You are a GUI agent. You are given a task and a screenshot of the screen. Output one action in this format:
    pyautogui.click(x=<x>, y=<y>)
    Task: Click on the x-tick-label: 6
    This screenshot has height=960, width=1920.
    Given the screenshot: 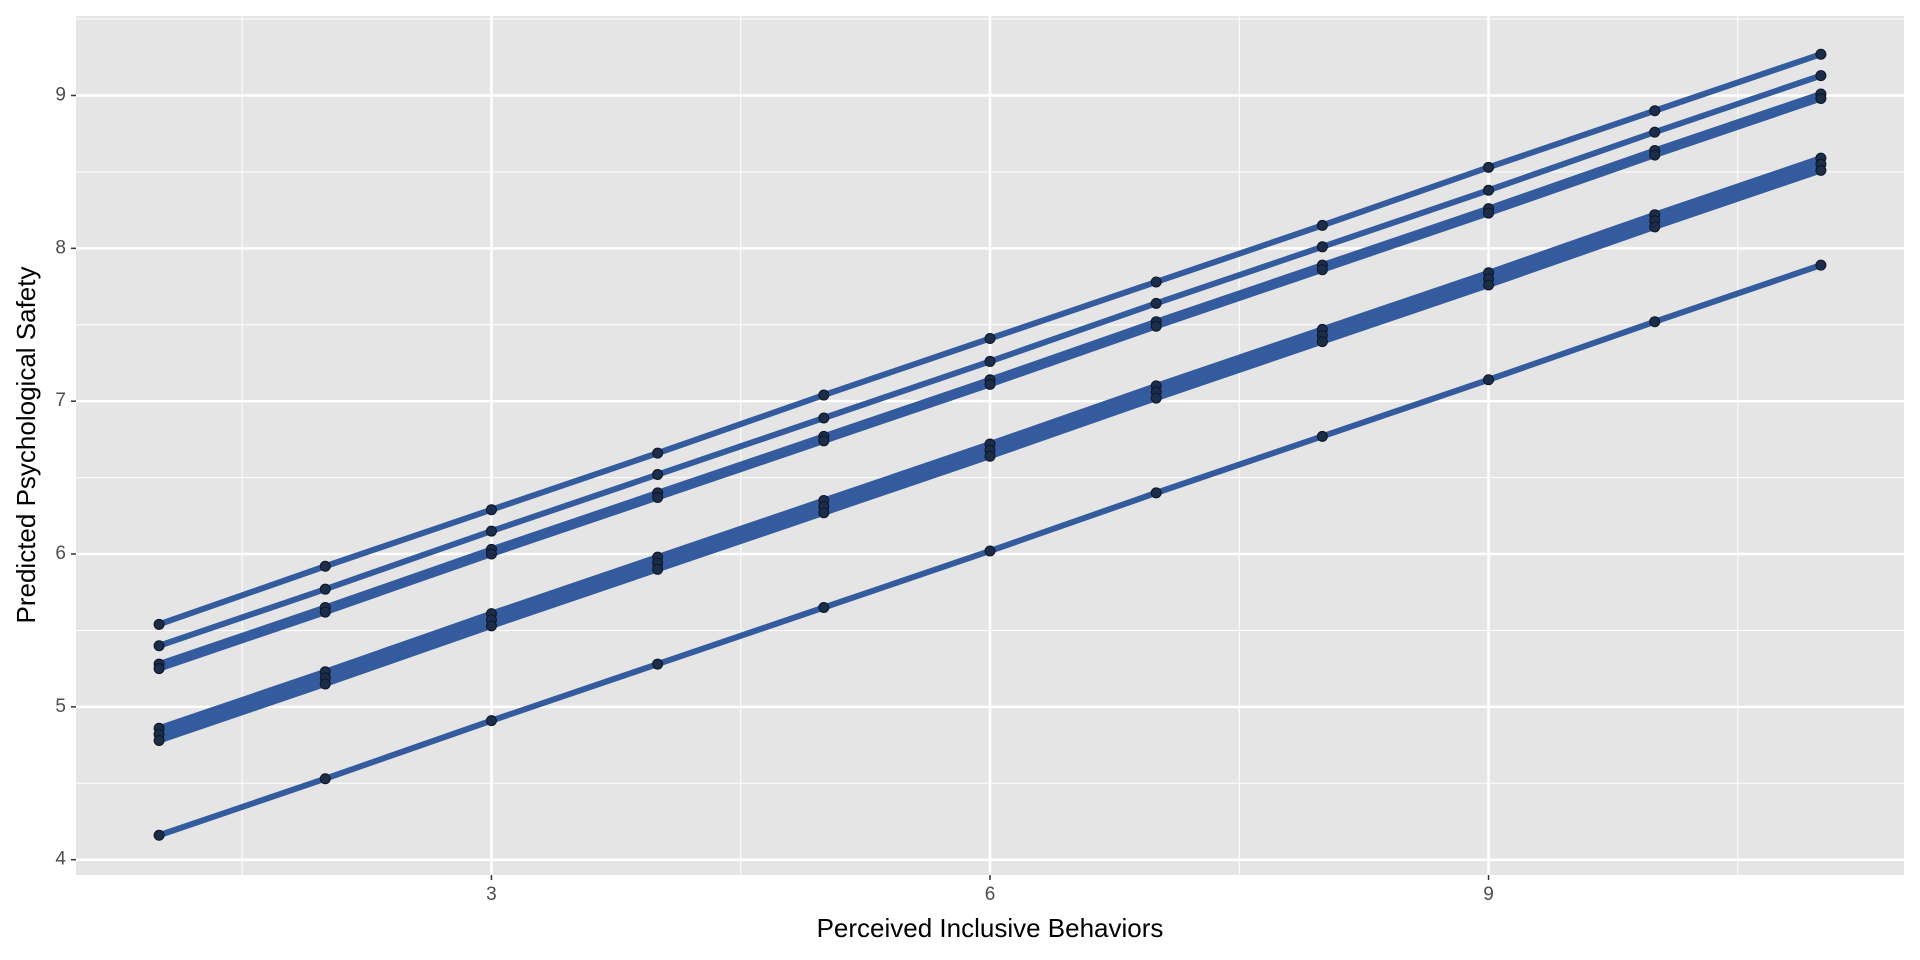 What is the action you would take?
    pyautogui.click(x=990, y=894)
    